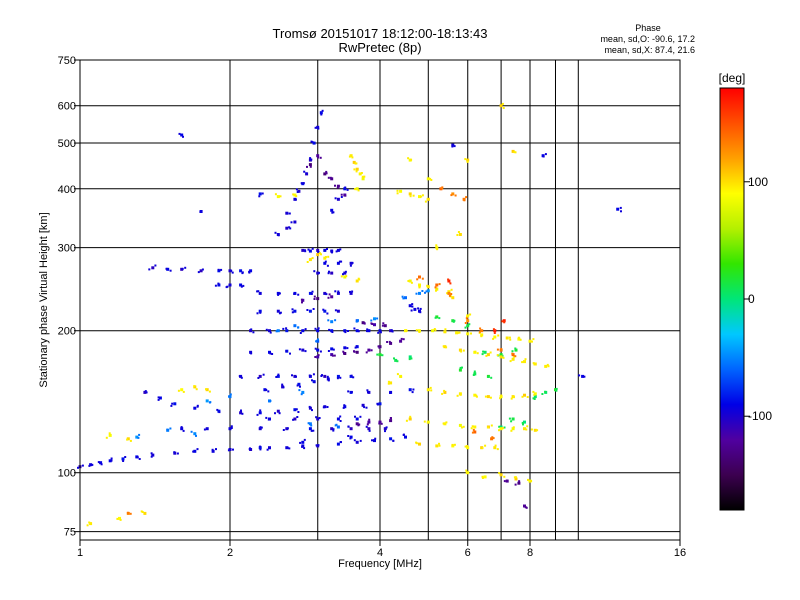  I want to click on x-tick-label: 16, so click(680, 553).